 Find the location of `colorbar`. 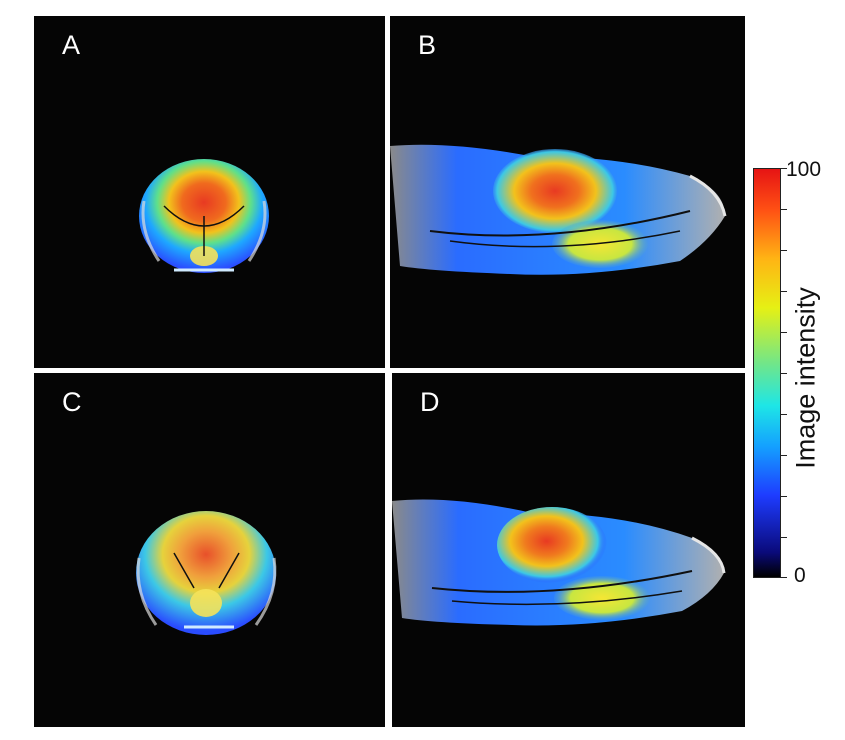

colorbar is located at coordinates (767, 373).